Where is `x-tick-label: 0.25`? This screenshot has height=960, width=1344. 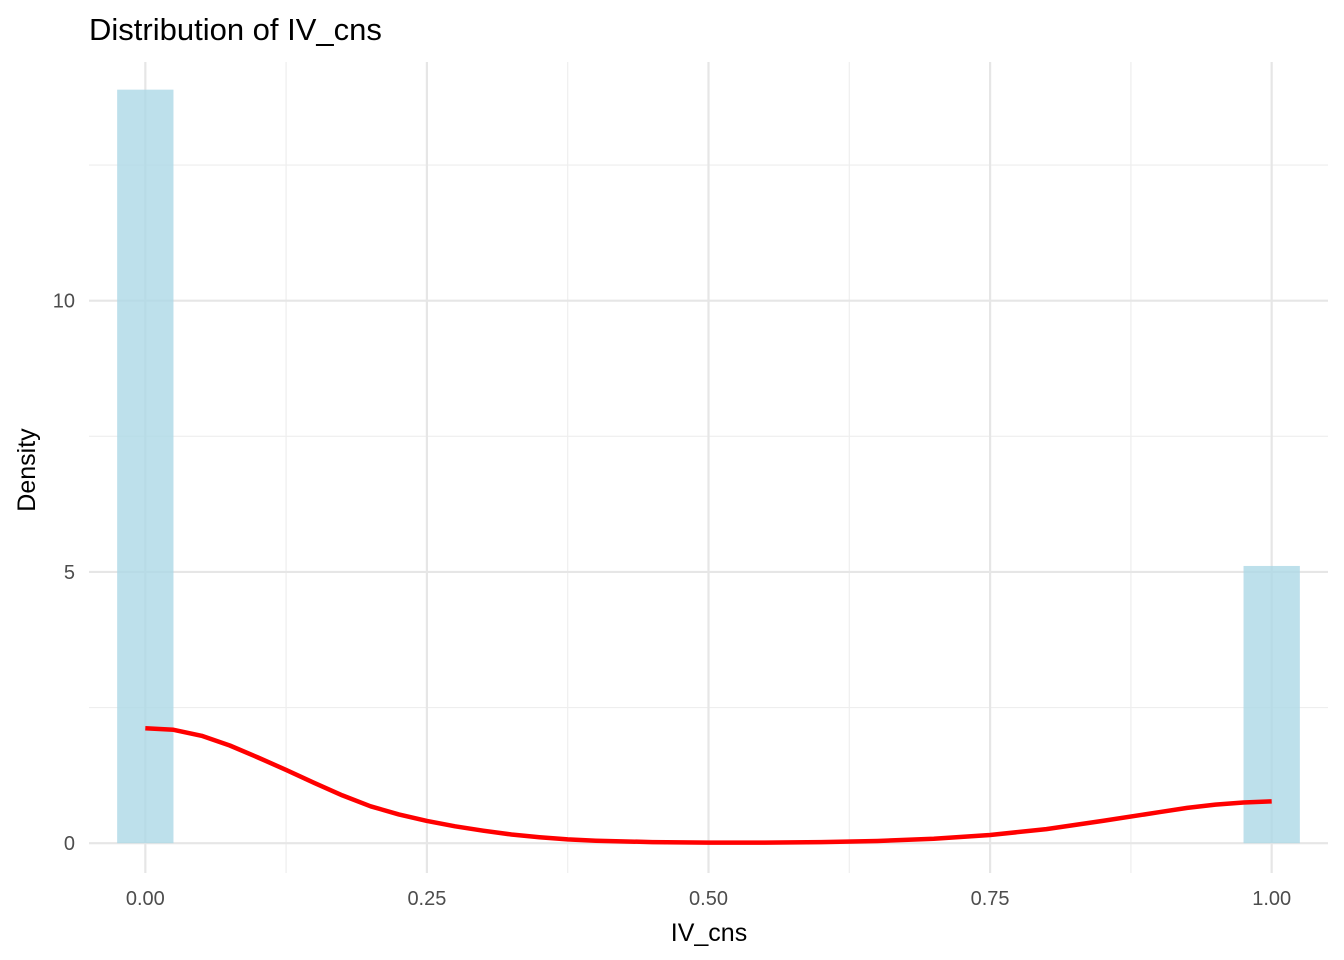
x-tick-label: 0.25 is located at coordinates (426, 899).